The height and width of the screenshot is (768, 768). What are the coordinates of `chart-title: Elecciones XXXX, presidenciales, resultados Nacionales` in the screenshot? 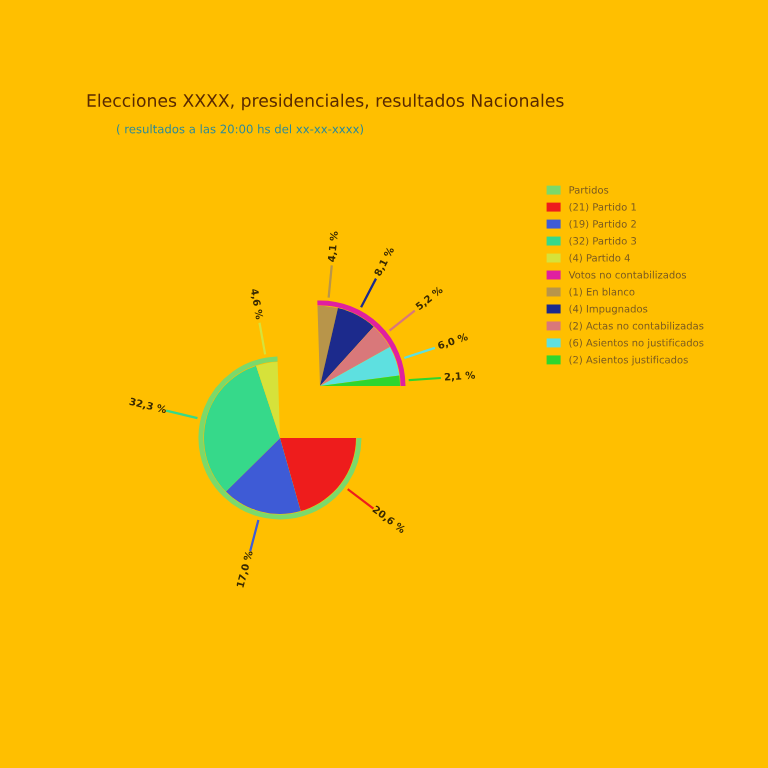 It's located at (325, 102).